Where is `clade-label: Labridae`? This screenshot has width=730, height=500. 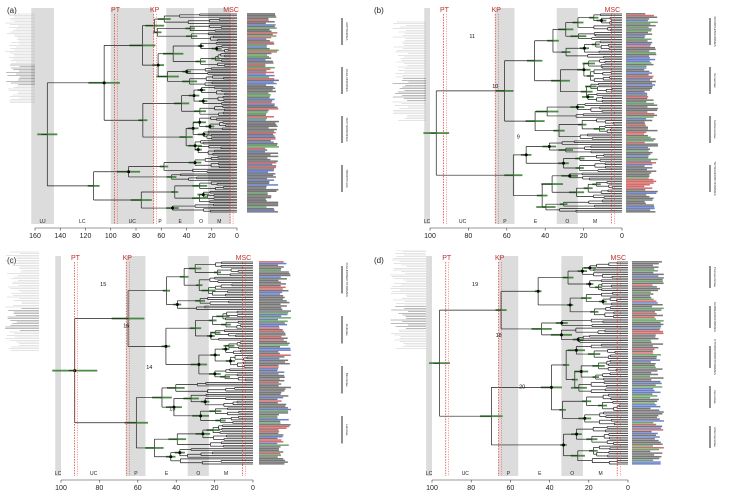 clade-label: Labridae is located at coordinates (347, 430).